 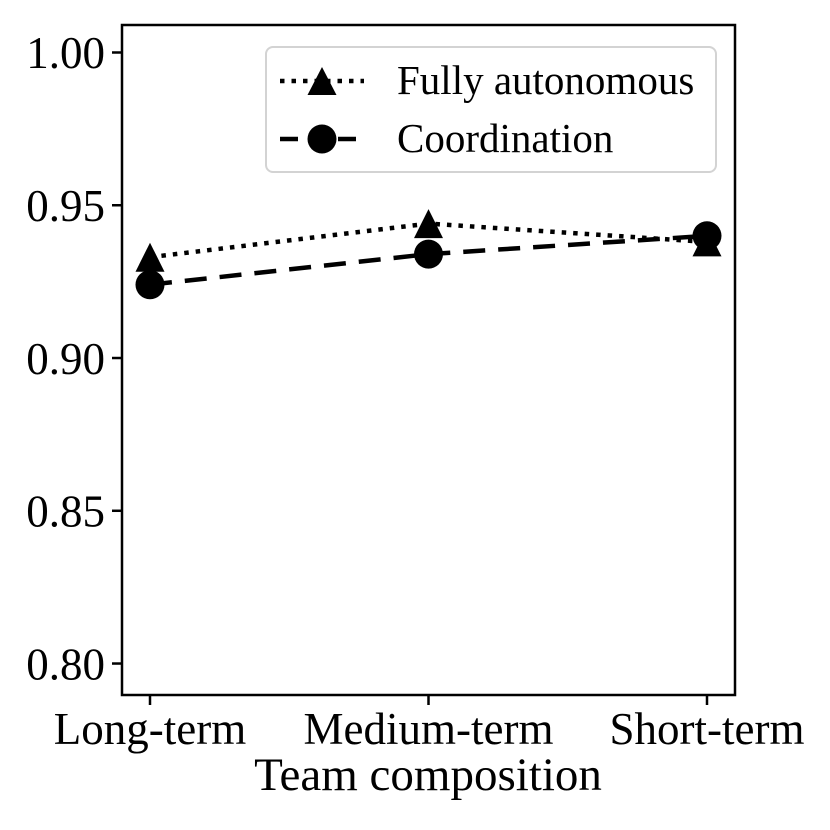 What do you see at coordinates (65, 206) in the screenshot?
I see `y-tick-label: 0.95` at bounding box center [65, 206].